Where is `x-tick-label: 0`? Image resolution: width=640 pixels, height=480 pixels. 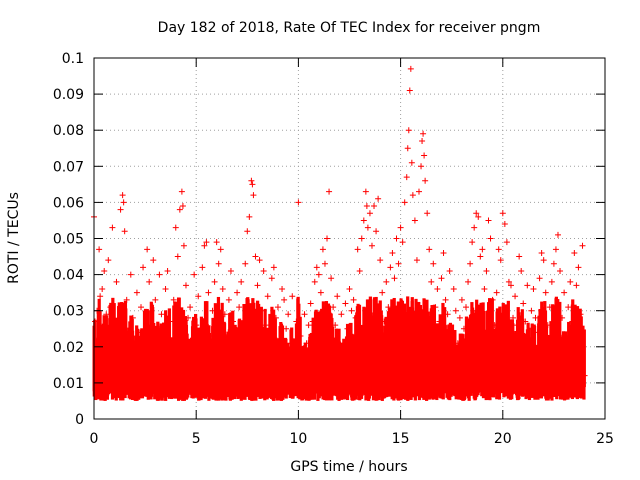 x-tick-label: 0 is located at coordinates (94, 439).